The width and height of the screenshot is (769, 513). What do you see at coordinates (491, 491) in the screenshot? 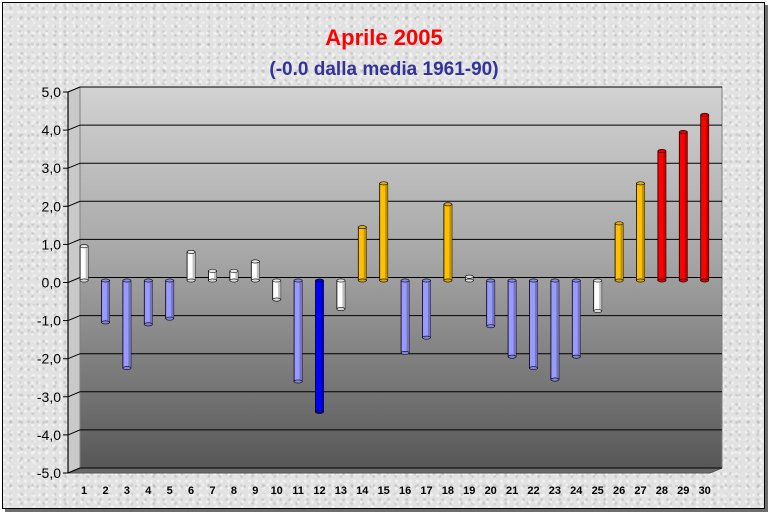
I see `x-tick-label: 20` at bounding box center [491, 491].